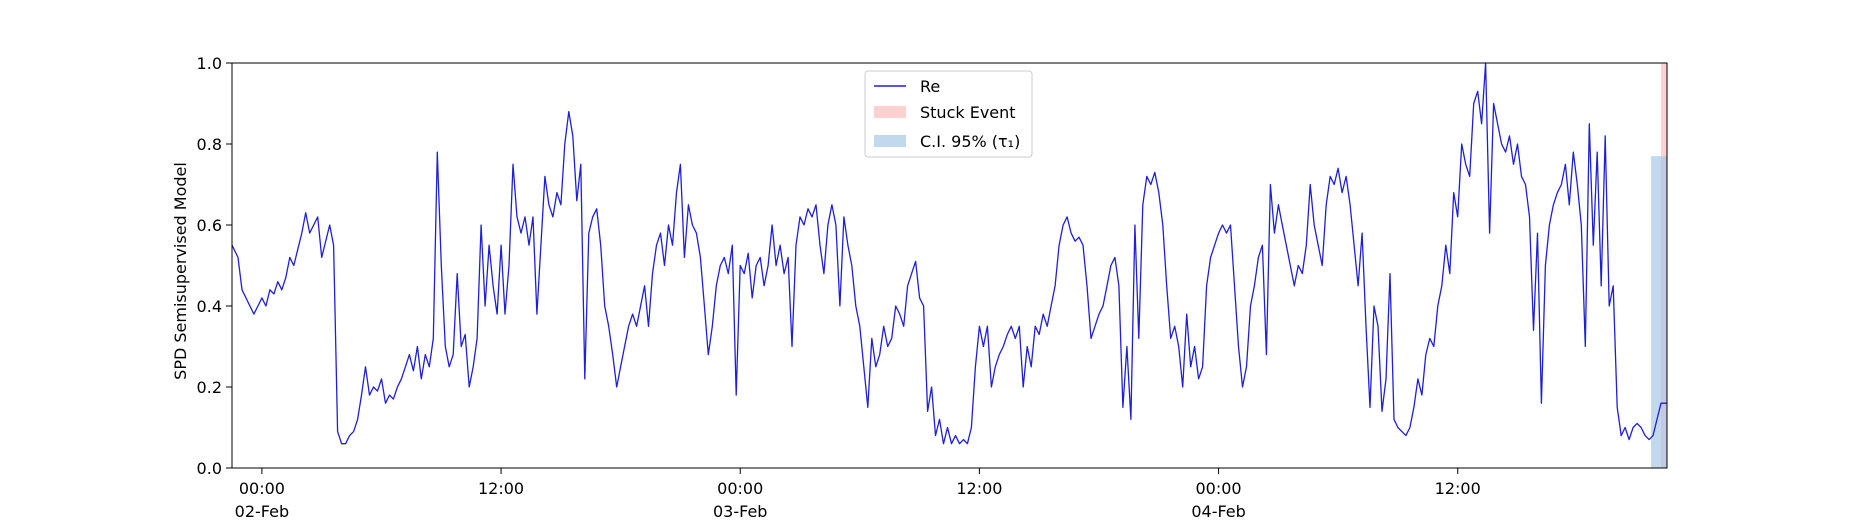 This screenshot has height=525, width=1850. What do you see at coordinates (180, 271) in the screenshot?
I see `y-axis-label: SPD Semisupervised Model` at bounding box center [180, 271].